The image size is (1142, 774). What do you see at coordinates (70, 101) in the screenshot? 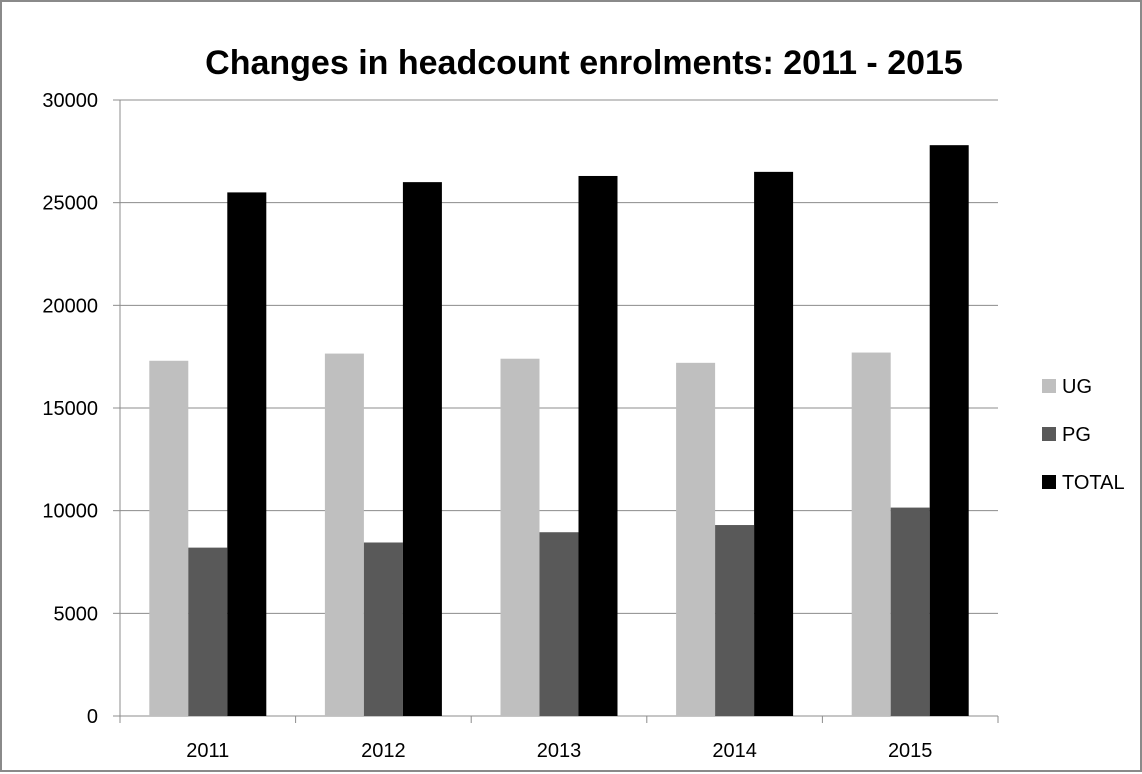
I see `y-tick-label: 30000` at bounding box center [70, 101].